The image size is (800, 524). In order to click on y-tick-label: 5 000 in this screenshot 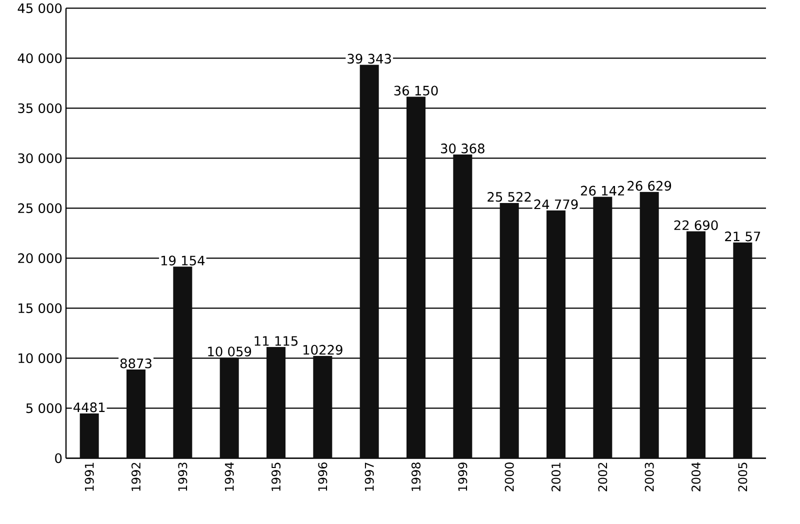, I will do `click(44, 408)`.